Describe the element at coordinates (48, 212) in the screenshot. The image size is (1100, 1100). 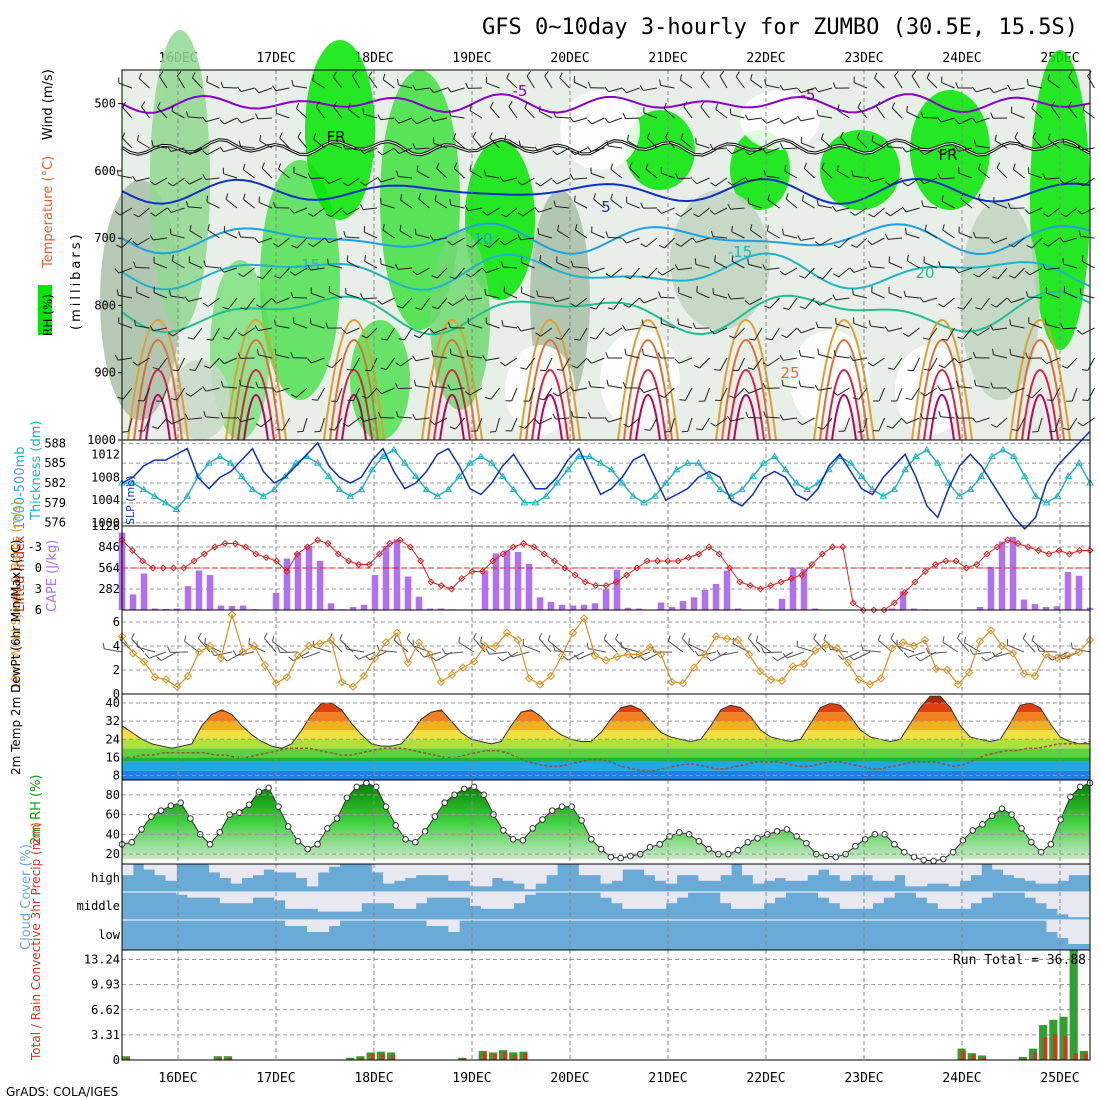
I see `temperature-label: Temperature (°C)` at that location.